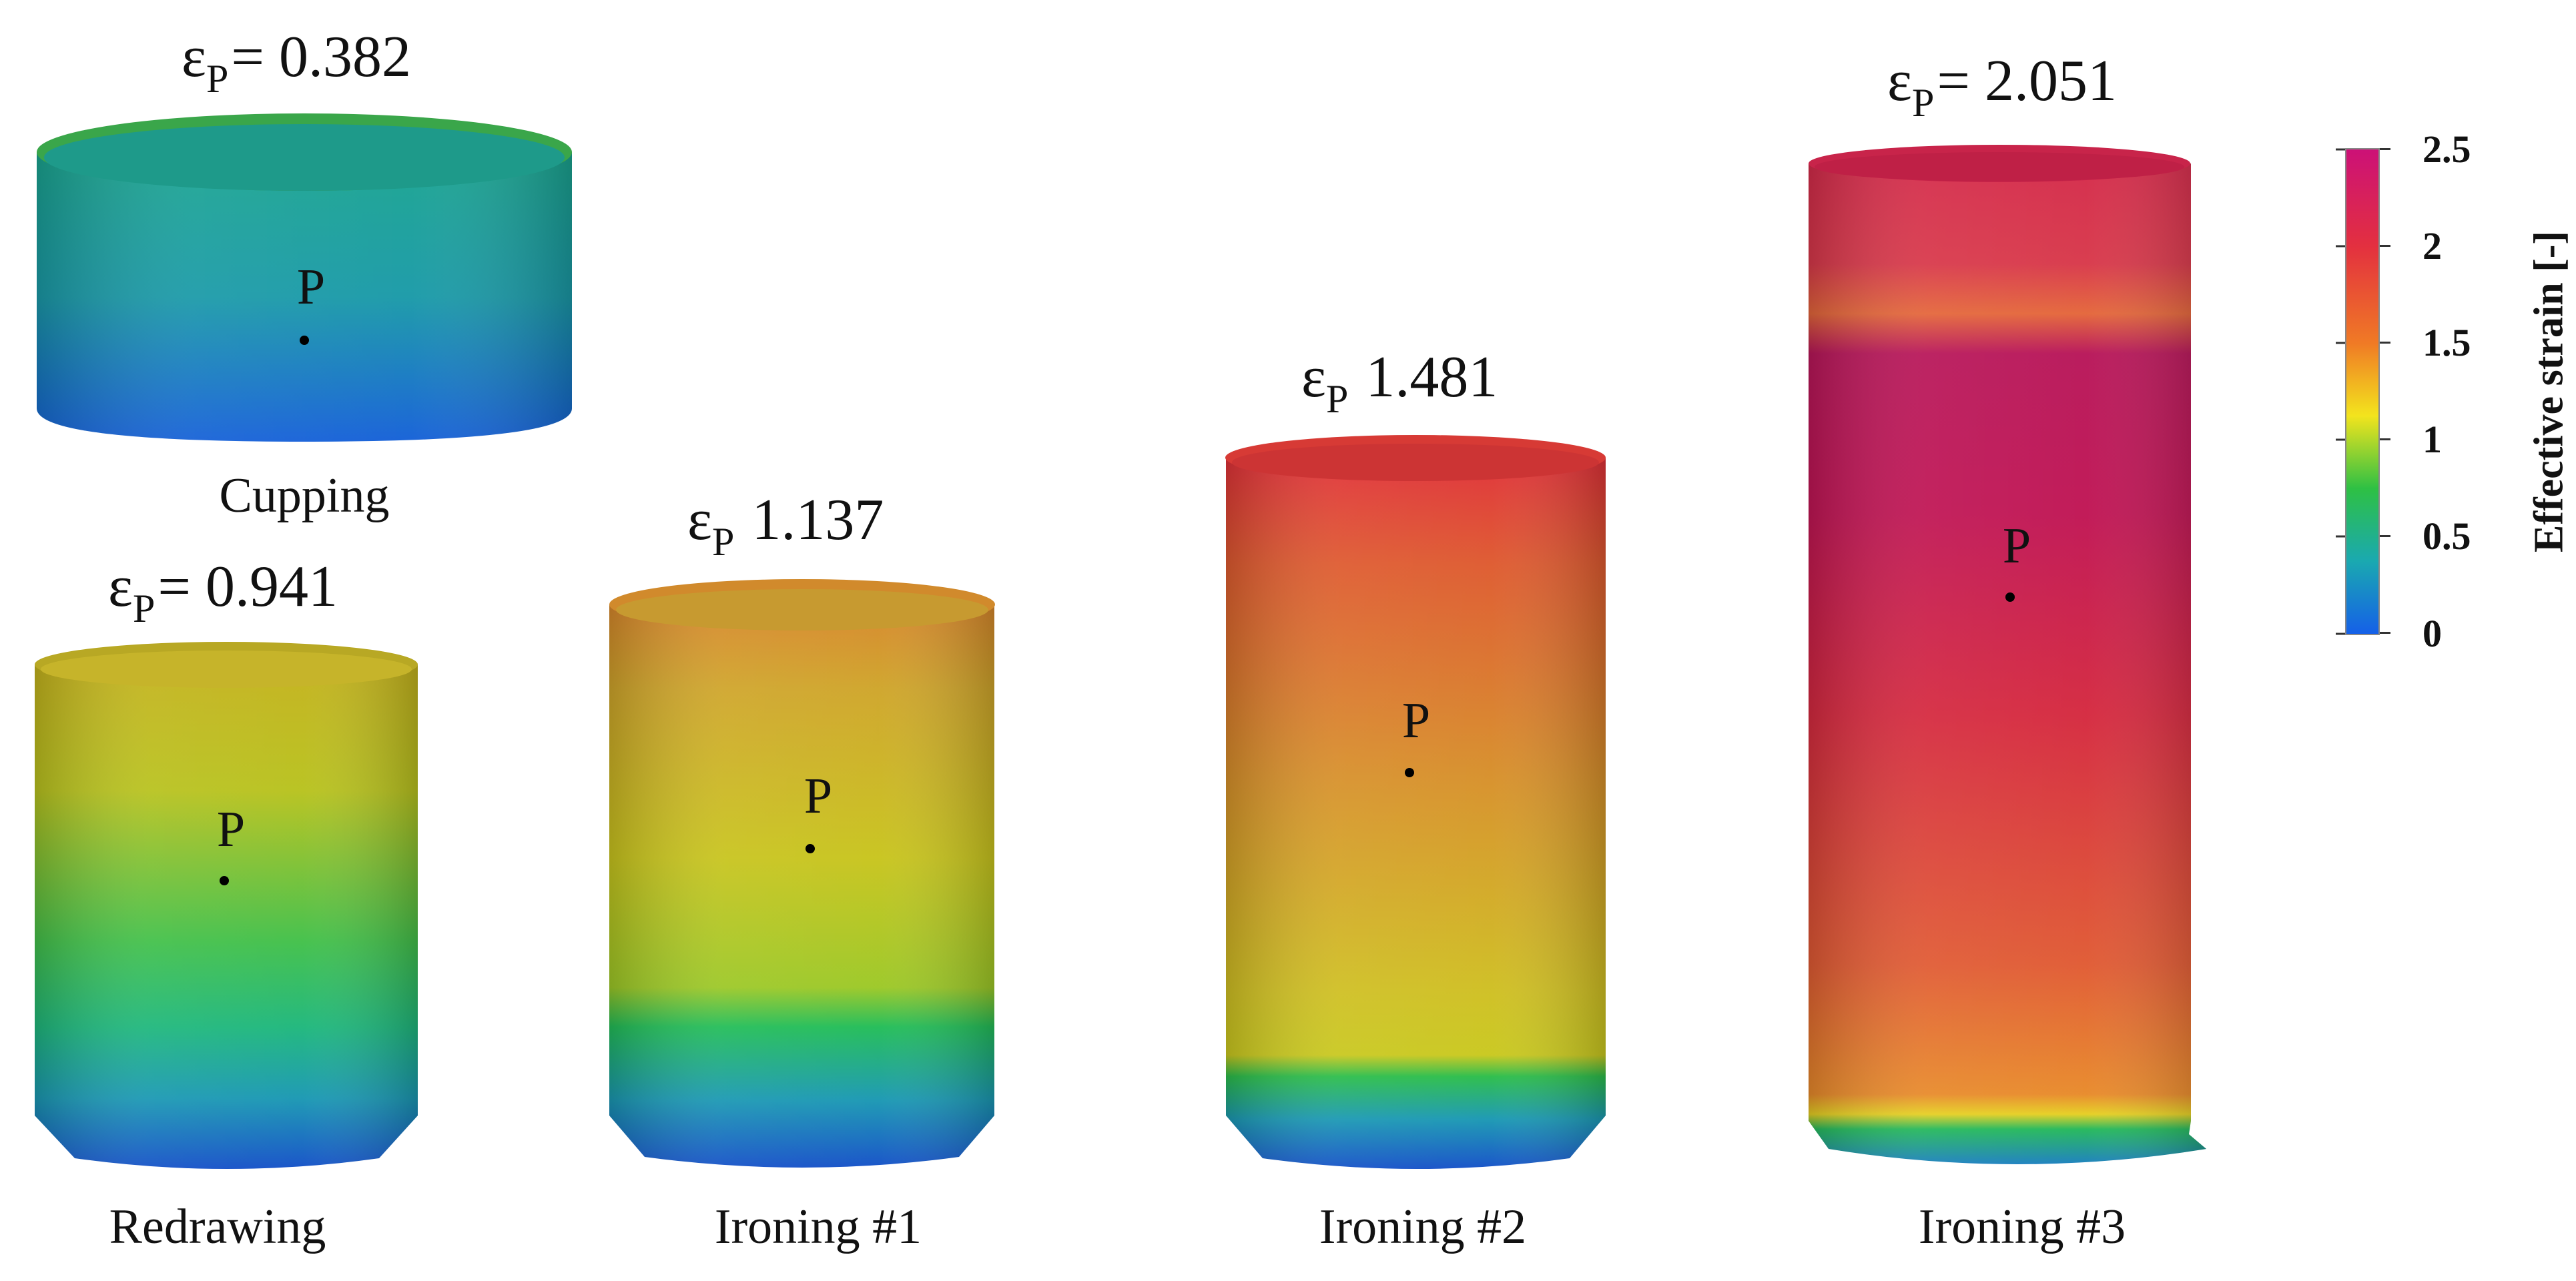 The height and width of the screenshot is (1281, 2576). Describe the element at coordinates (786, 526) in the screenshot. I see `strain-label-ironing-1: εP 1.137` at that location.